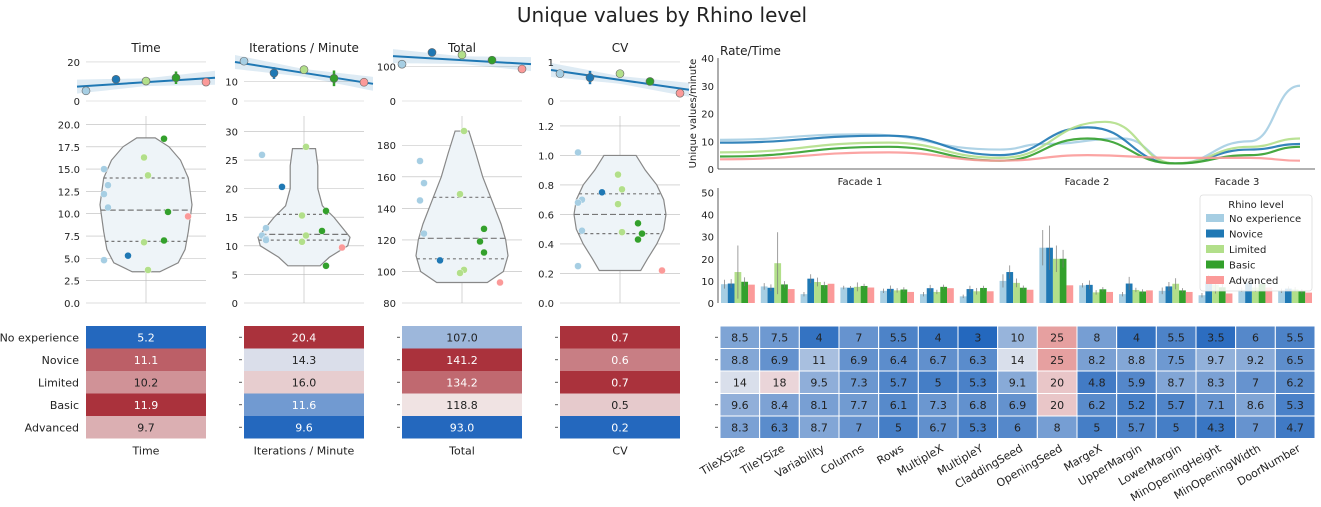  I want to click on cell-value: 11.1, so click(146, 360).